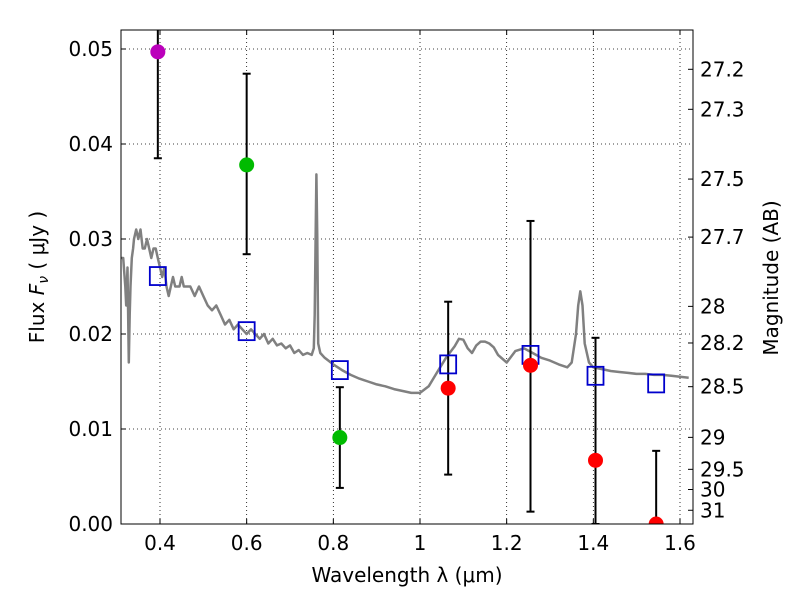  I want to click on y-axis-title-part-2: F, so click(37, 289).